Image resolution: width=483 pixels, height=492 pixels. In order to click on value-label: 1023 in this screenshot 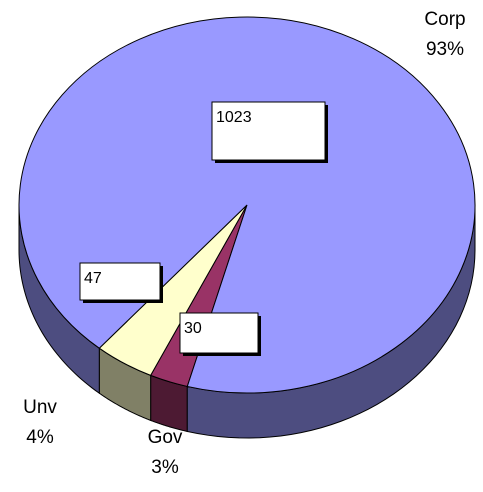, I will do `click(234, 117)`.